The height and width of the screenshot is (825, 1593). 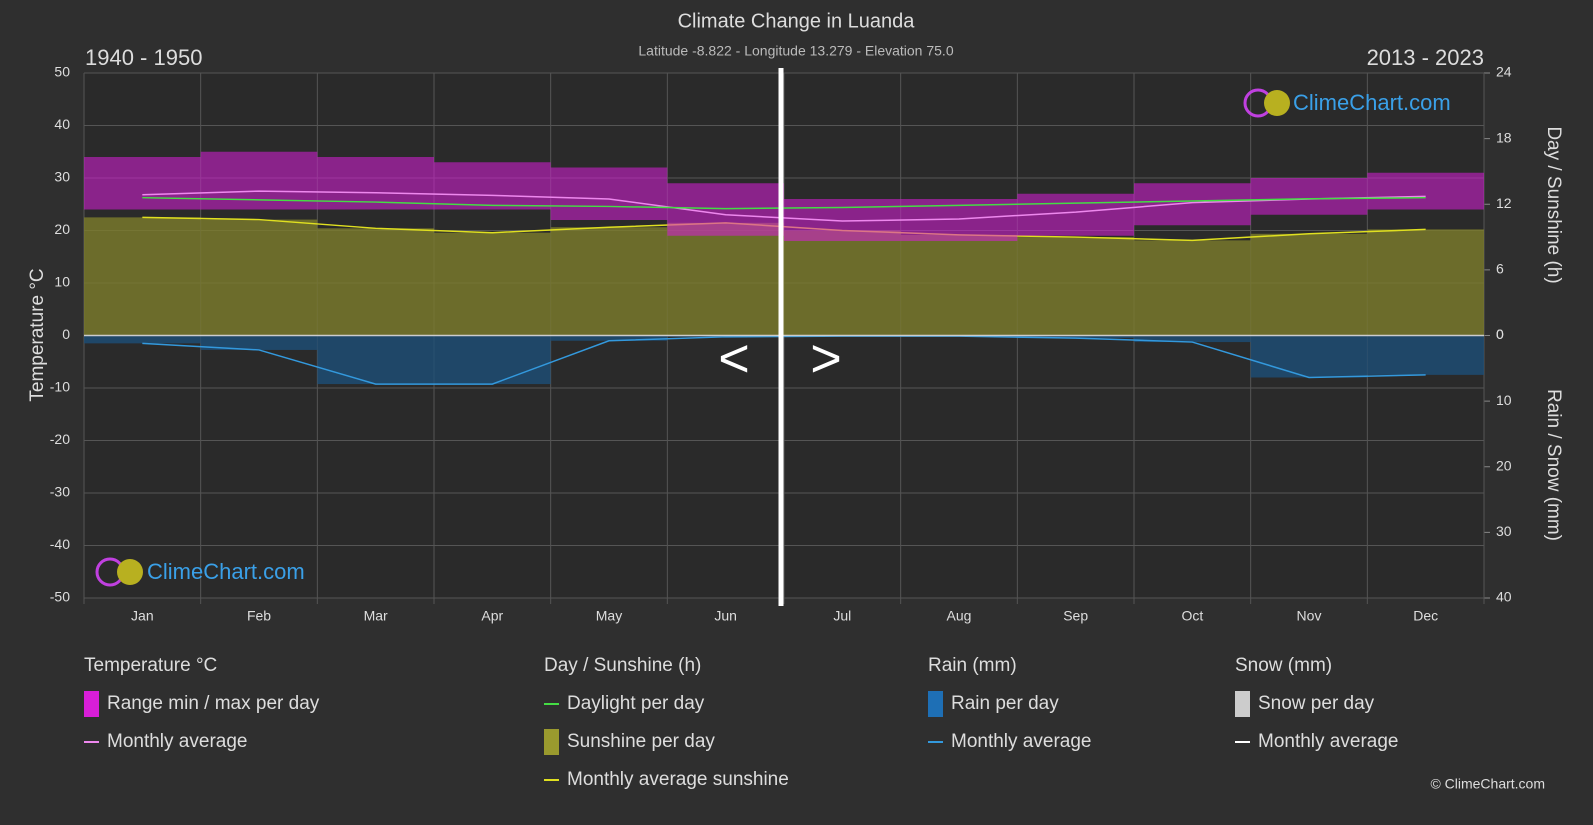 I want to click on y3-tick-label: 0, so click(x=1500, y=334).